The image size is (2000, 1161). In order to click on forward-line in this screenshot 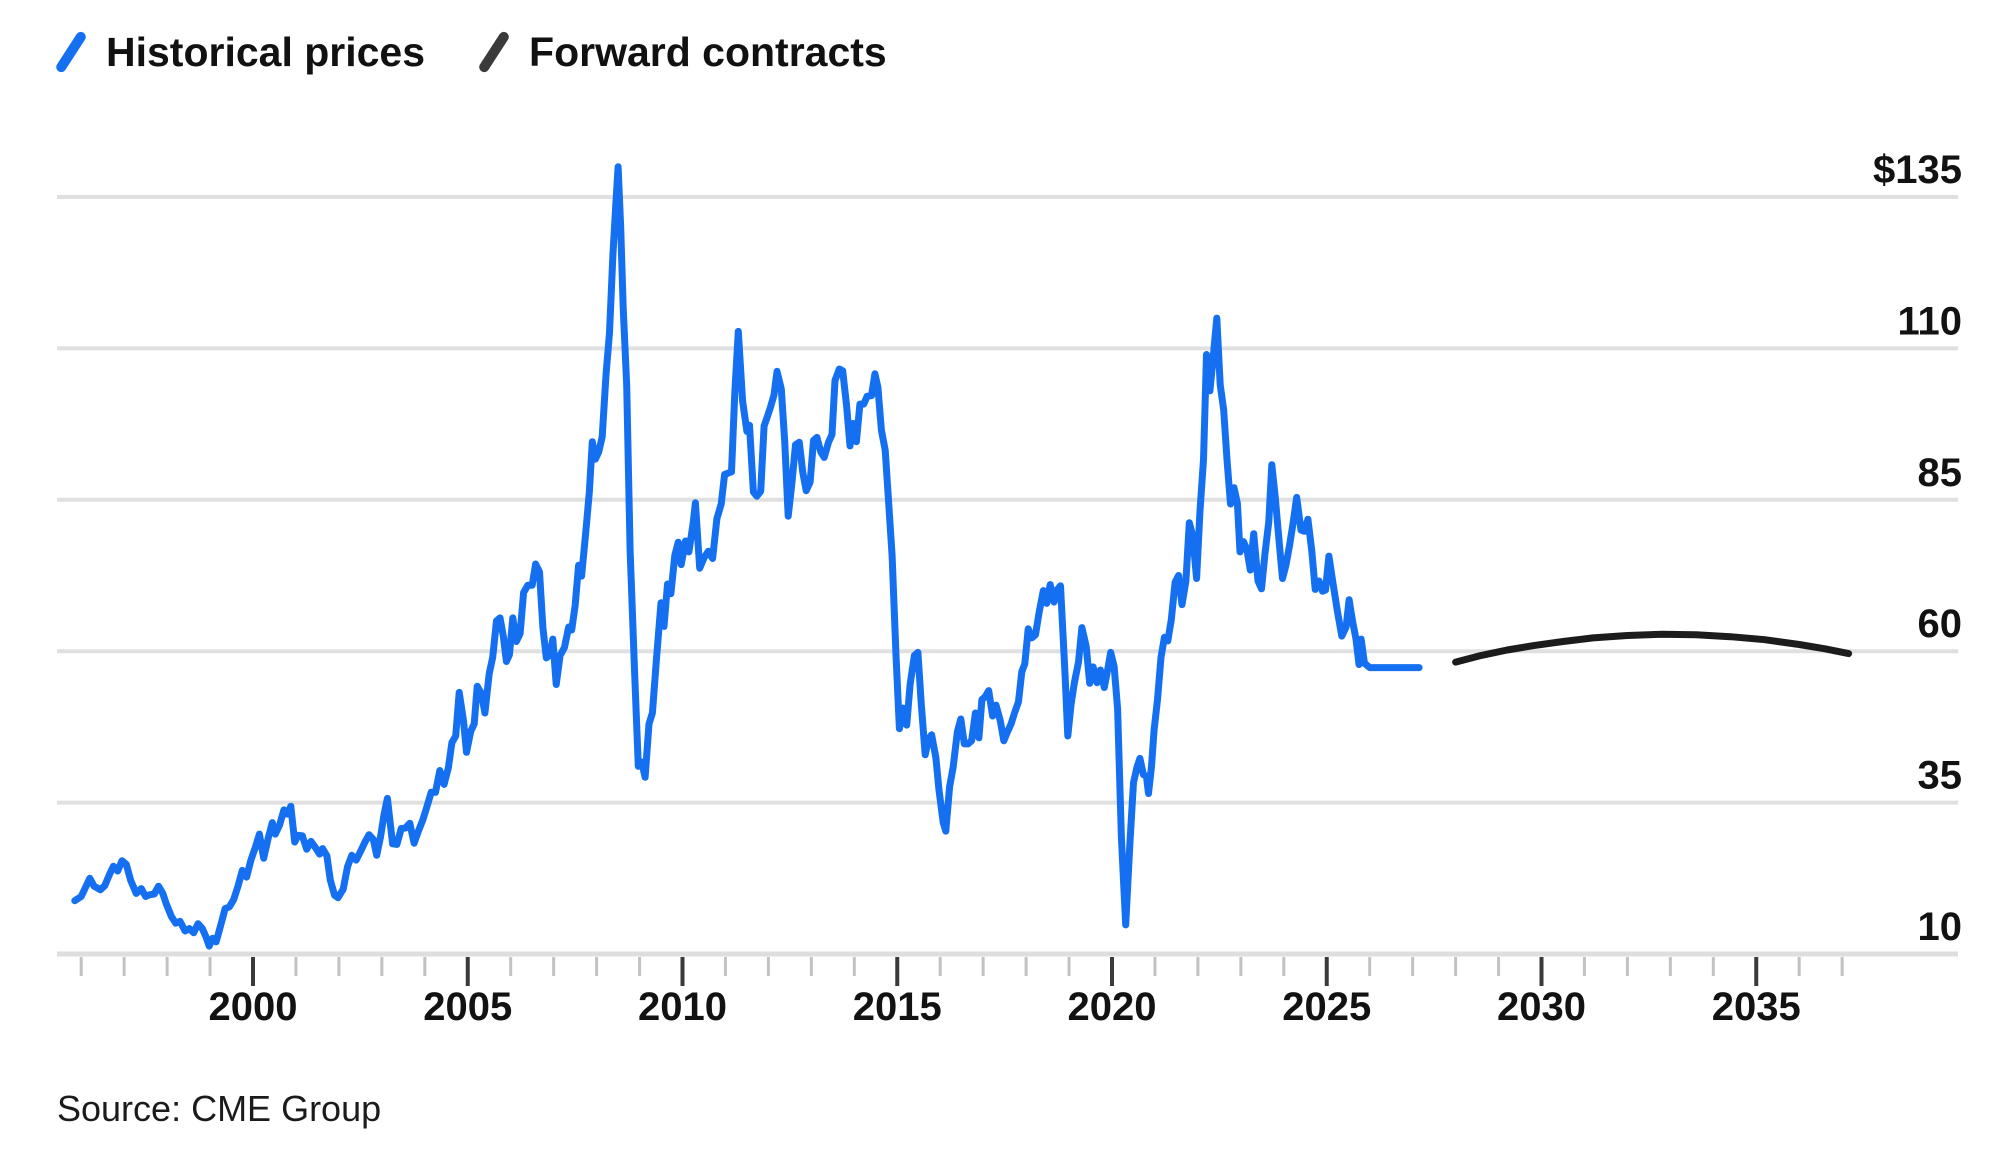, I will do `click(1652, 648)`.